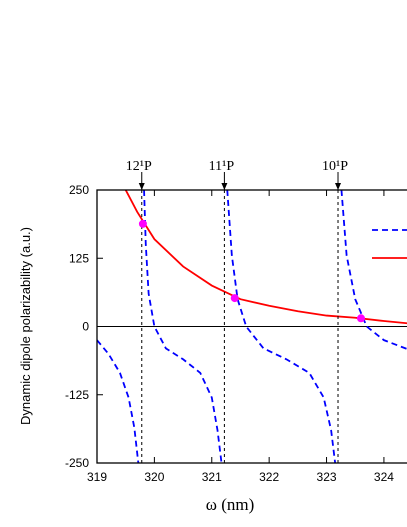 The width and height of the screenshot is (407, 527). I want to click on y-tick-label: 0, so click(85, 327).